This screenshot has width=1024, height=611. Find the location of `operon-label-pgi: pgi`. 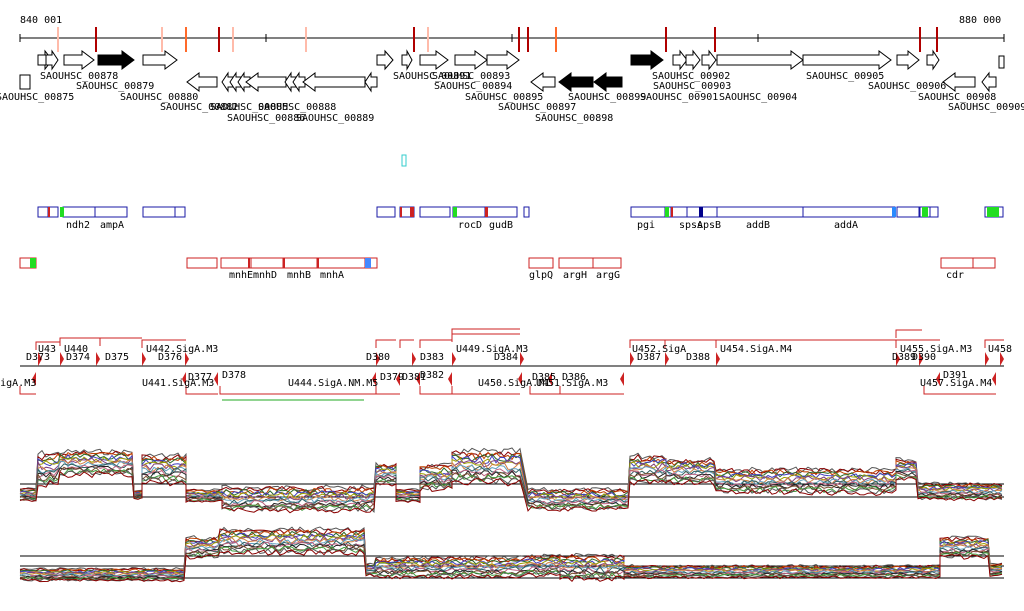

operon-label-pgi: pgi is located at coordinates (646, 225).